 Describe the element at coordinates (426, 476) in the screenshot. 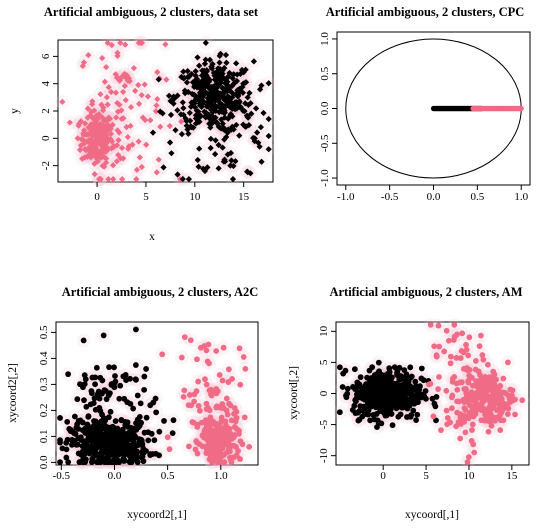

I see `x-tick-label: 5` at that location.